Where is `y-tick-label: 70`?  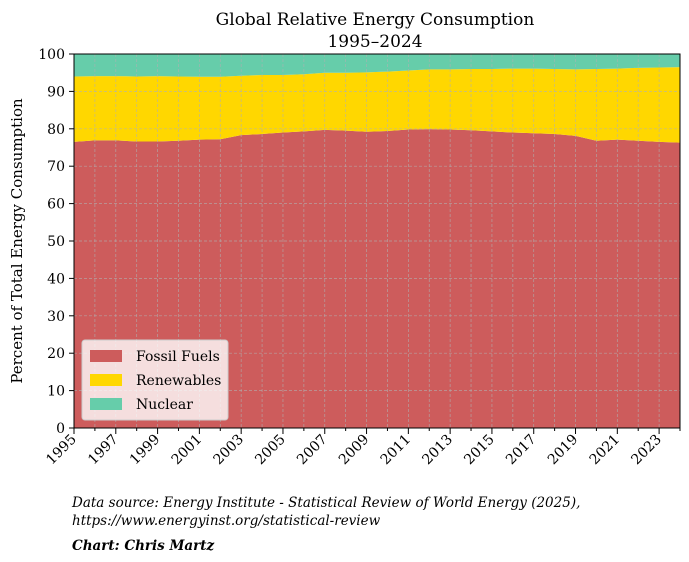
y-tick-label: 70 is located at coordinates (56, 167).